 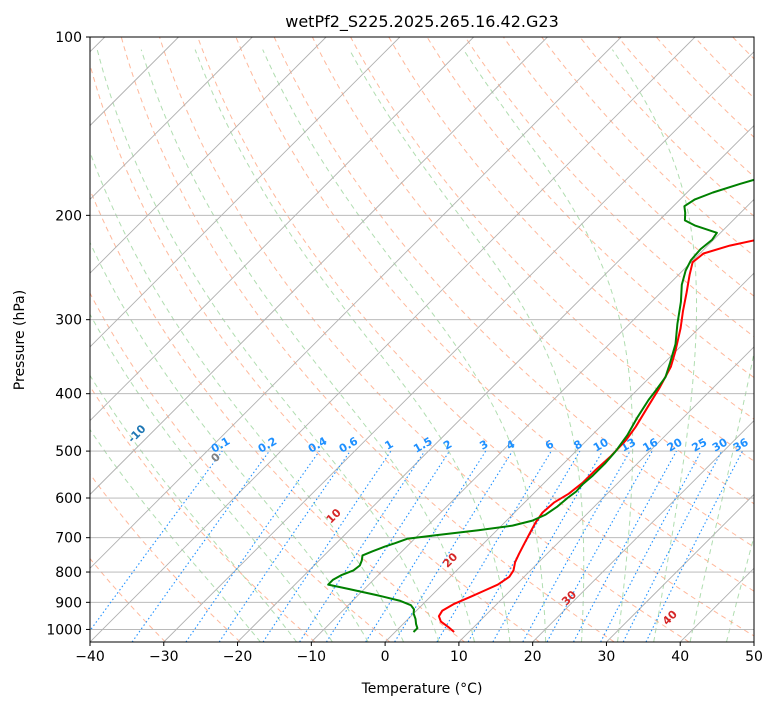 I want to click on mixing-ratio-label: 10, so click(x=601, y=444).